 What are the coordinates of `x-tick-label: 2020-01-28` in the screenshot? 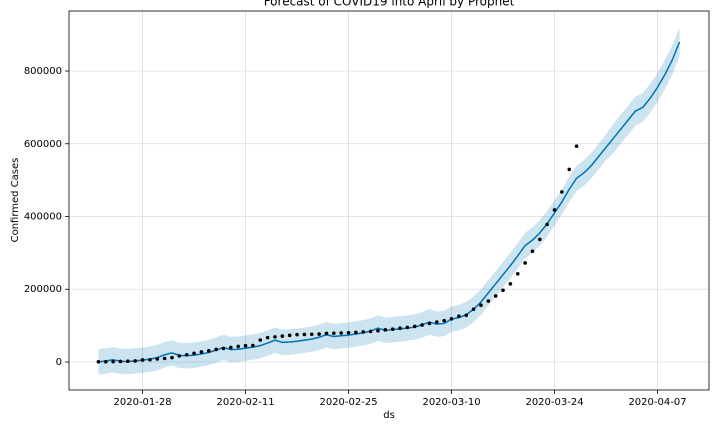 It's located at (143, 402).